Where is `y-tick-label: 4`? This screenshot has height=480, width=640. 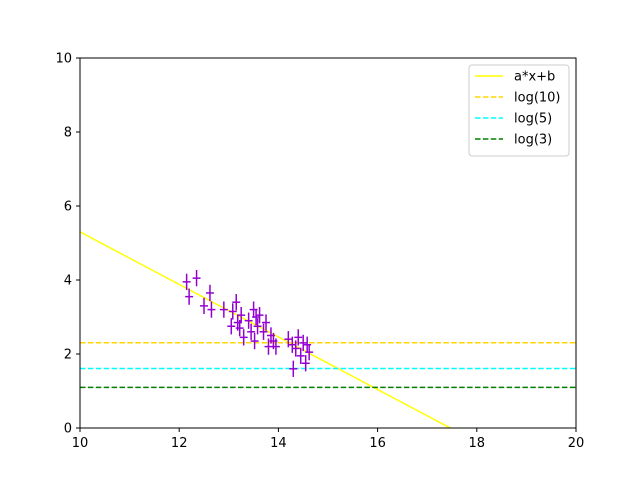 y-tick-label: 4 is located at coordinates (68, 281).